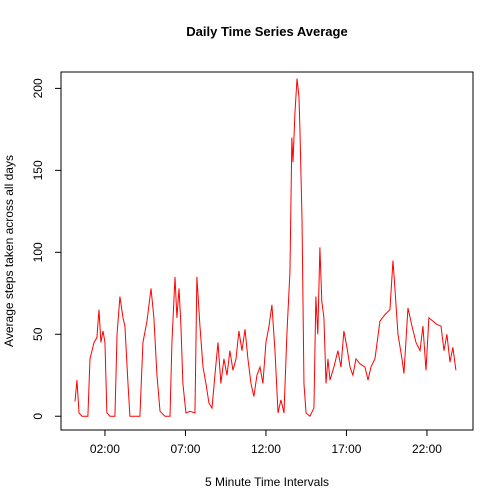  I want to click on chart-title: Daily Time Series Average, so click(266, 31).